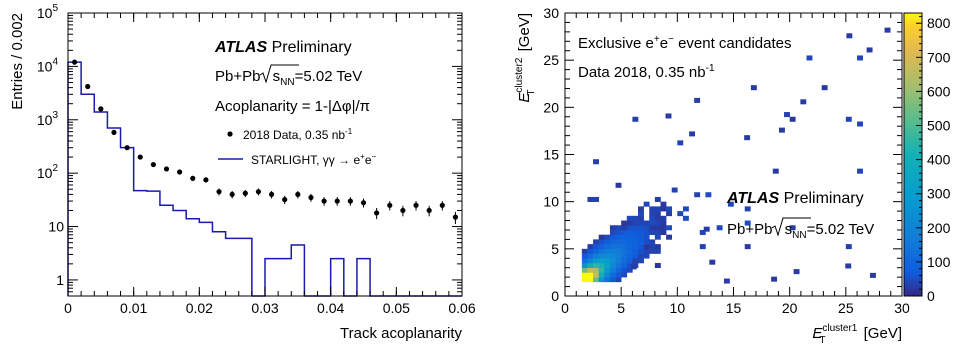 The height and width of the screenshot is (347, 963). Describe the element at coordinates (298, 134) in the screenshot. I see `legend-data-label: 2018 Data, 0.35 nb-1` at that location.